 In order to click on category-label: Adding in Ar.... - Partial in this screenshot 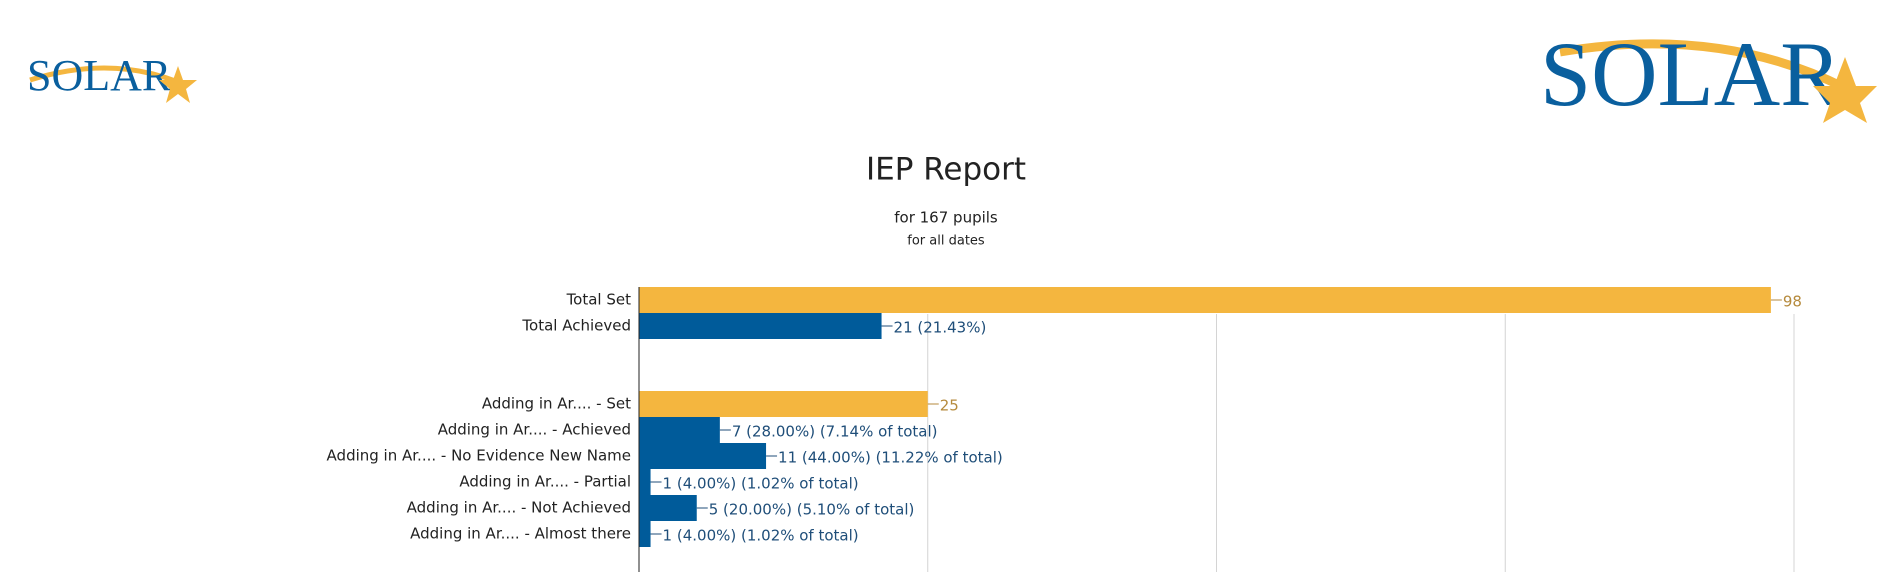, I will do `click(545, 482)`.